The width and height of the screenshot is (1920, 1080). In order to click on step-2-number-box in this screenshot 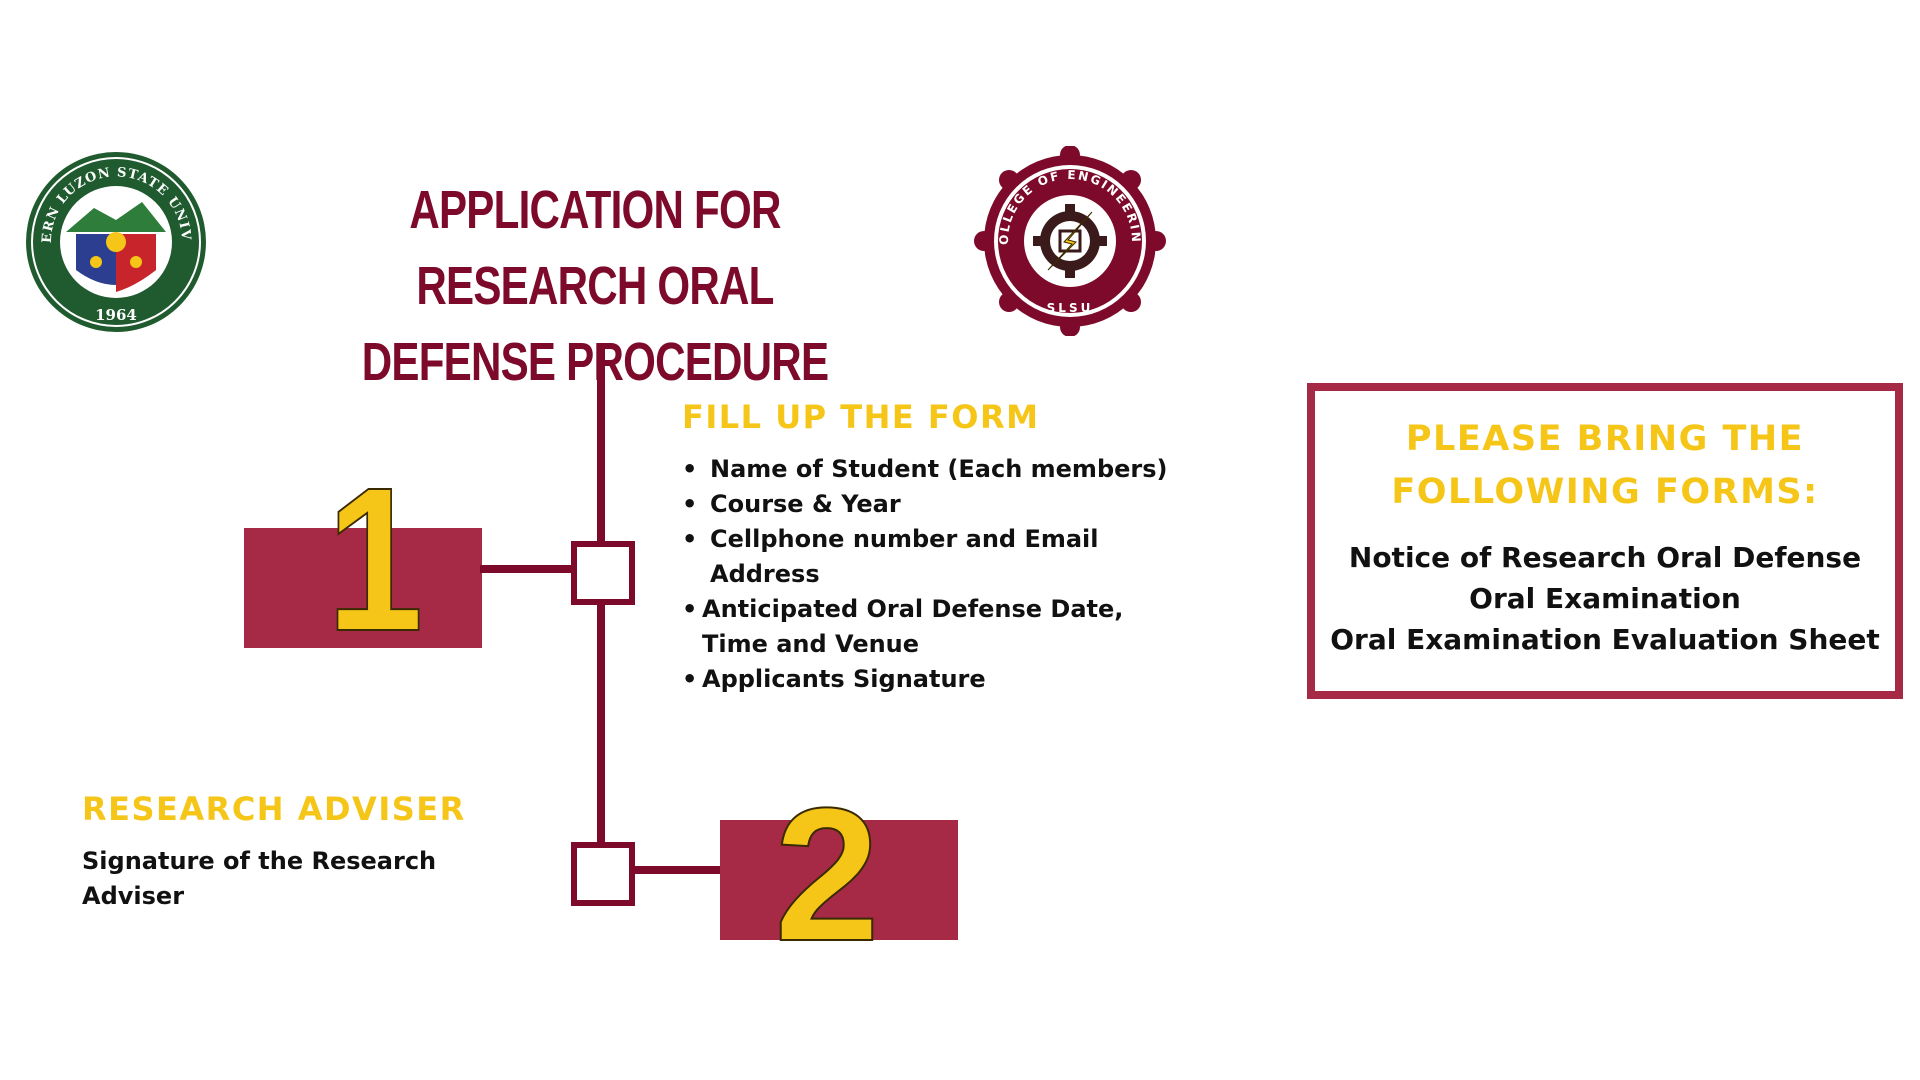, I will do `click(839, 880)`.